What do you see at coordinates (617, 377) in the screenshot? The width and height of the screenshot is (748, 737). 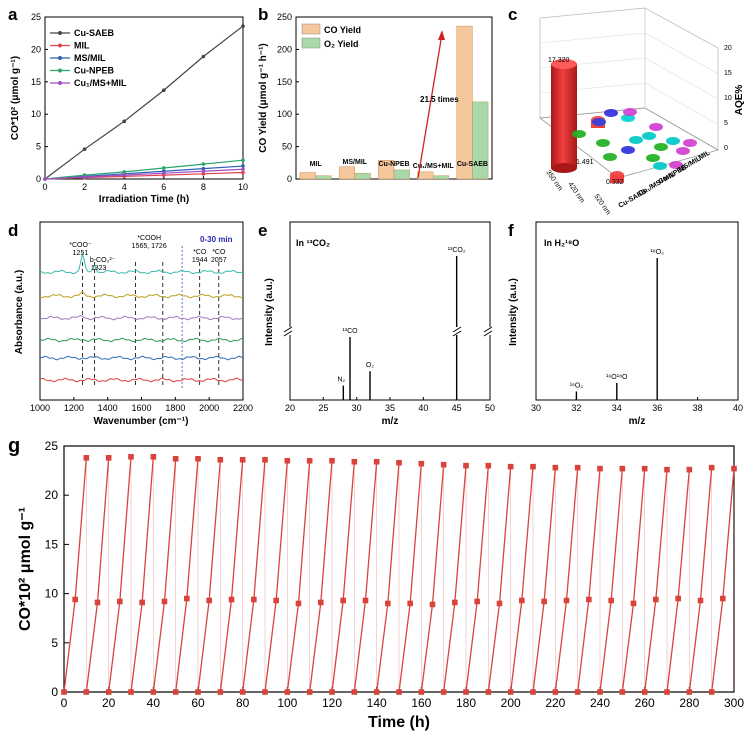 I see `peak-label-f: ¹⁶O¹⁸O` at bounding box center [617, 377].